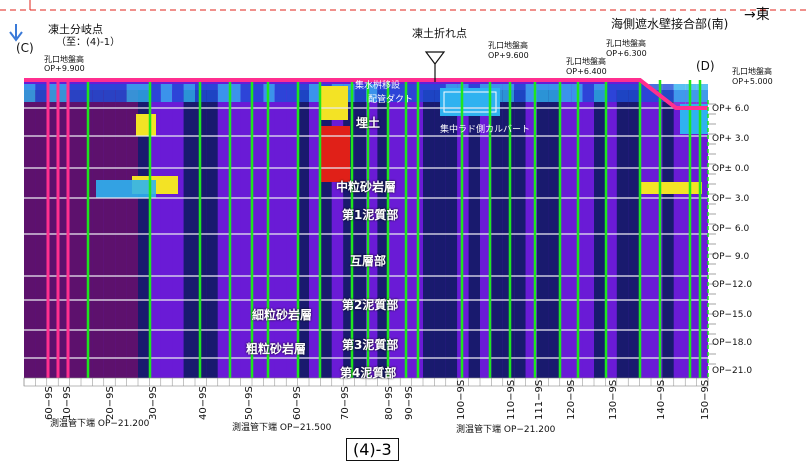 This screenshot has width=809, height=469. Describe the element at coordinates (389, 403) in the screenshot. I see `pipe-tick: 80−9S` at that location.